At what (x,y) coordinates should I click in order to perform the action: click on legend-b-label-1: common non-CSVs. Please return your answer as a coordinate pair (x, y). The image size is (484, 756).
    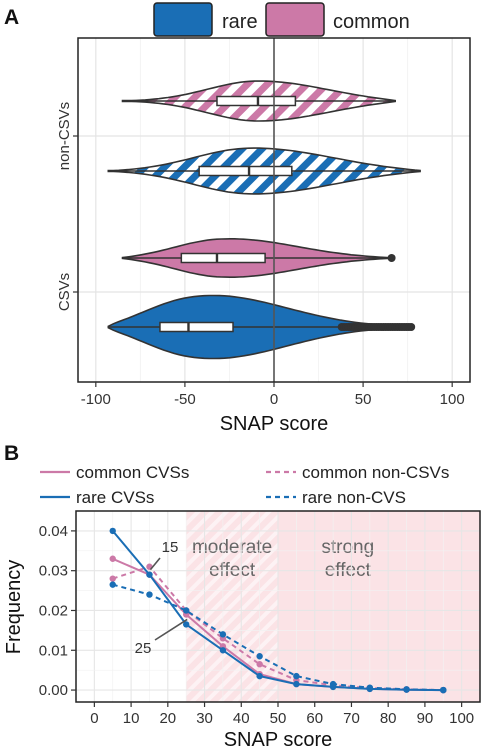
    Looking at the image, I should click on (375, 472).